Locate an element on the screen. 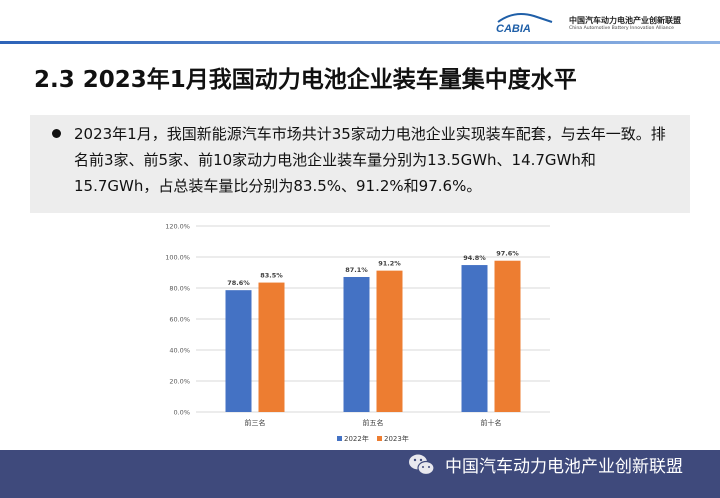 The image size is (720, 498). cabia-logo: CABIA is located at coordinates (524, 23).